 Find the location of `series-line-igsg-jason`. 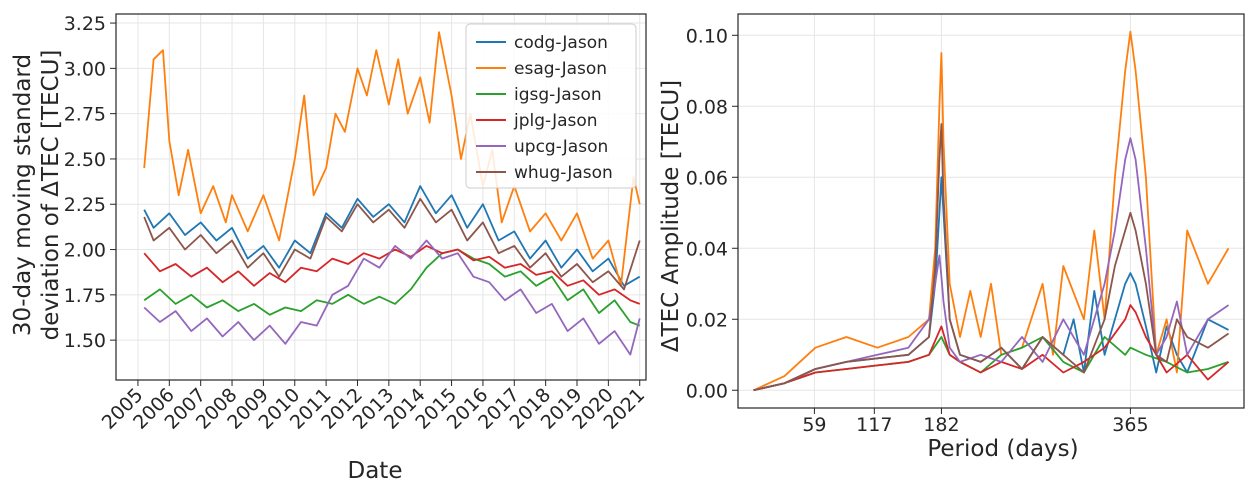

series-line-igsg-jason is located at coordinates (392, 287).